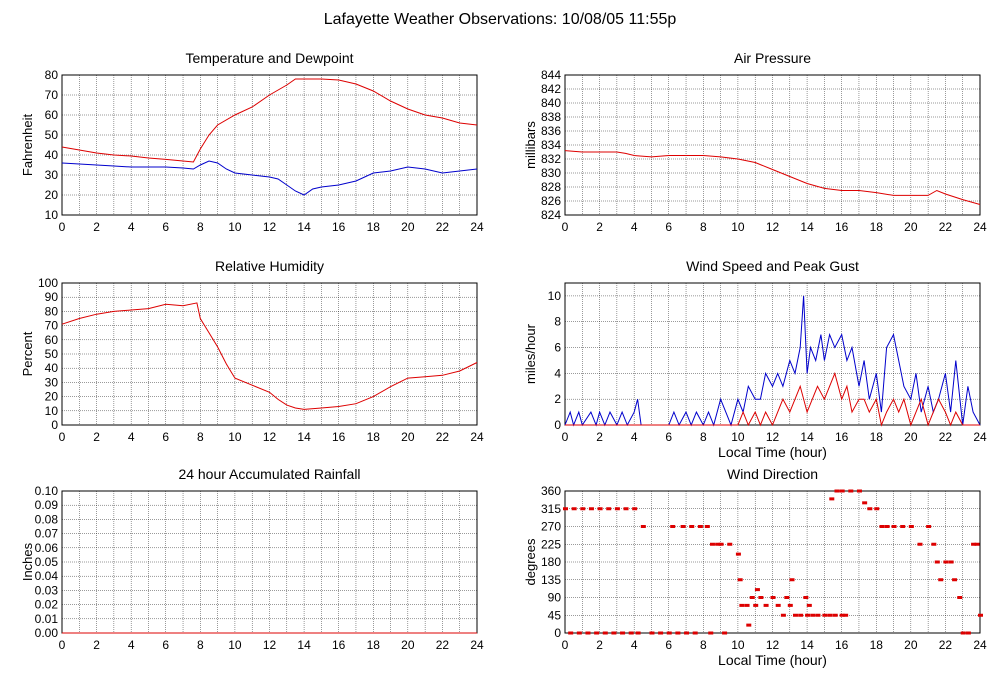 Image resolution: width=1000 pixels, height=685 pixels. Describe the element at coordinates (52, 155) in the screenshot. I see `temp-ytick-label: 40` at that location.